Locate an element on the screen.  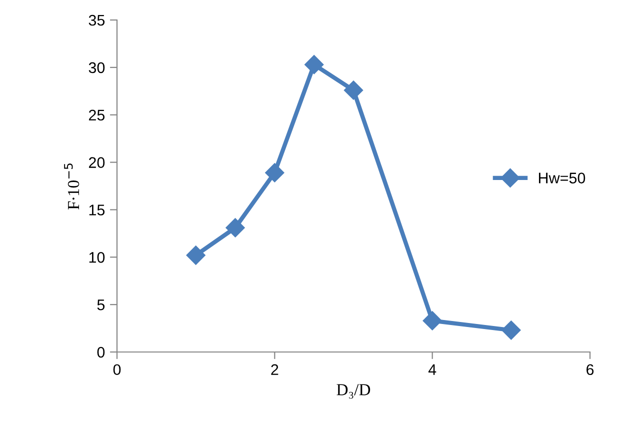
y-tick-label: 0 is located at coordinates (101, 352).